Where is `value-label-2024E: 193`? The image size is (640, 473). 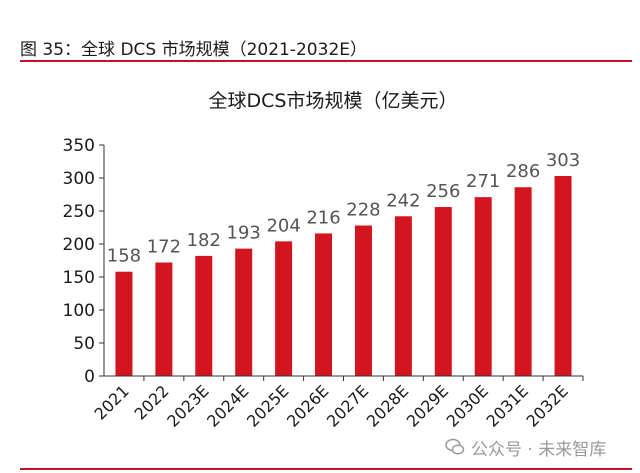
value-label-2024E: 193 is located at coordinates (244, 233).